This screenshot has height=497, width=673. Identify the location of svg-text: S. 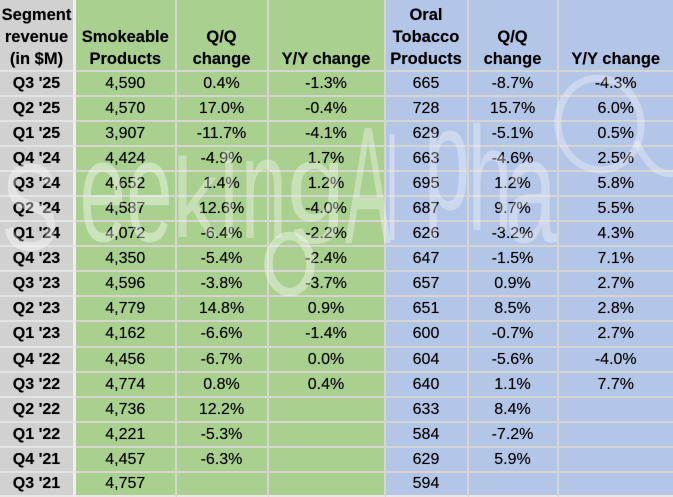
(30, 208).